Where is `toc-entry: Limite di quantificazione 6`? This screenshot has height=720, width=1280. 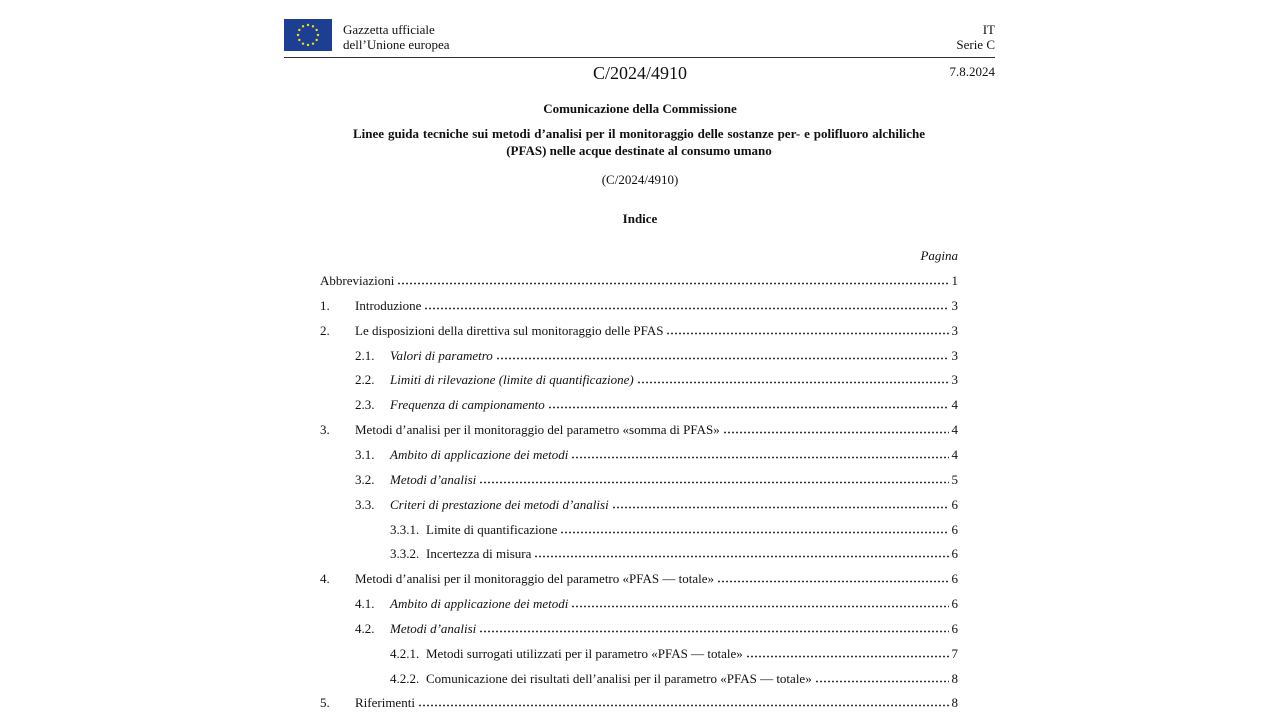
toc-entry: Limite di quantificazione 6 is located at coordinates (692, 530).